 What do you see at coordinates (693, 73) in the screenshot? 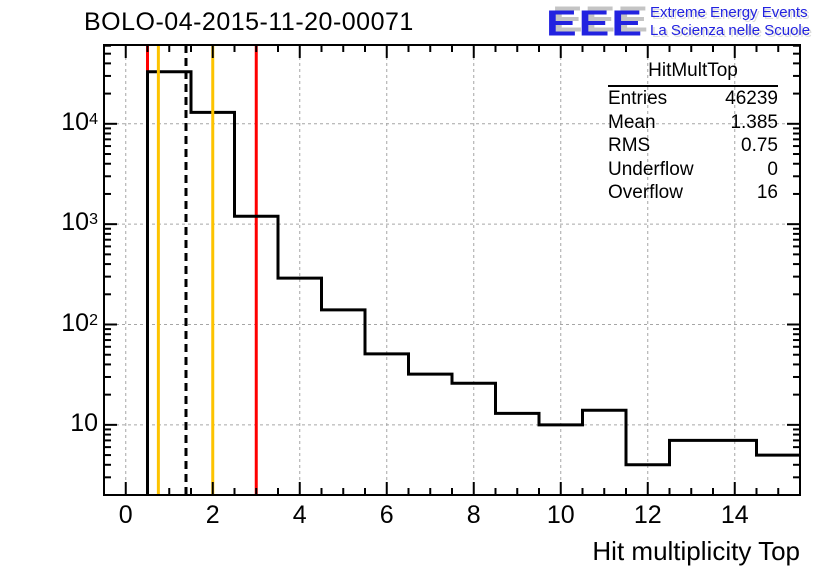
I see `stats-box-title: HitMultTop` at bounding box center [693, 73].